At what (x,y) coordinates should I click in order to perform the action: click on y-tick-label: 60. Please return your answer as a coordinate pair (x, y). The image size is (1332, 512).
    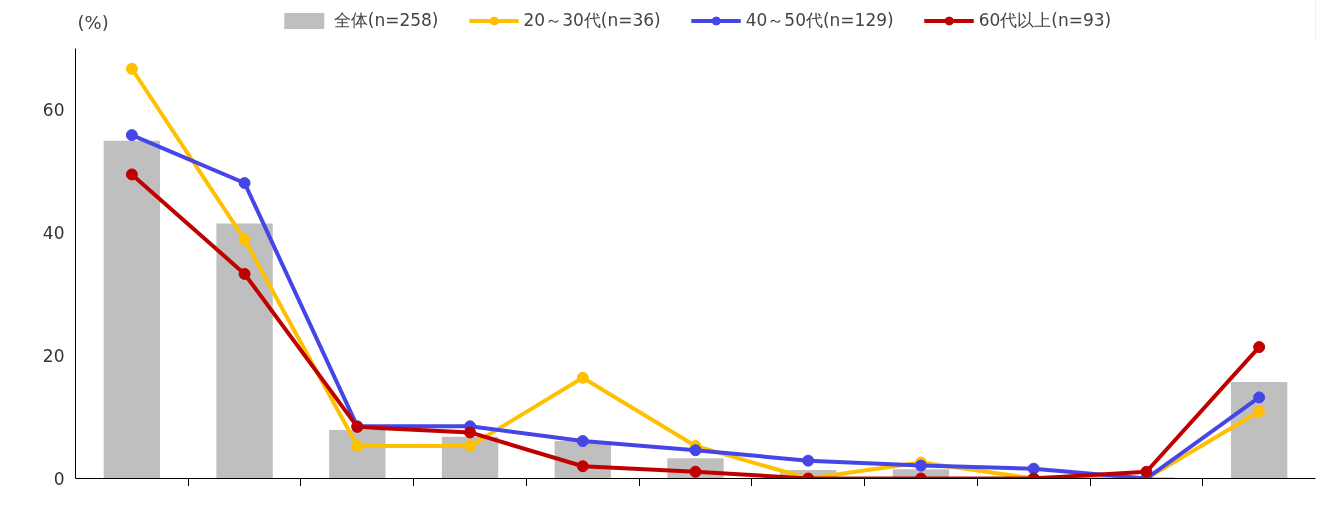
    Looking at the image, I should click on (53, 110).